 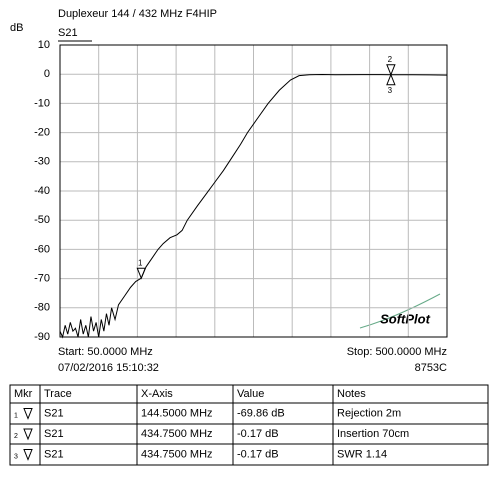 What do you see at coordinates (405, 318) in the screenshot?
I see `watermark: SoftPlot` at bounding box center [405, 318].